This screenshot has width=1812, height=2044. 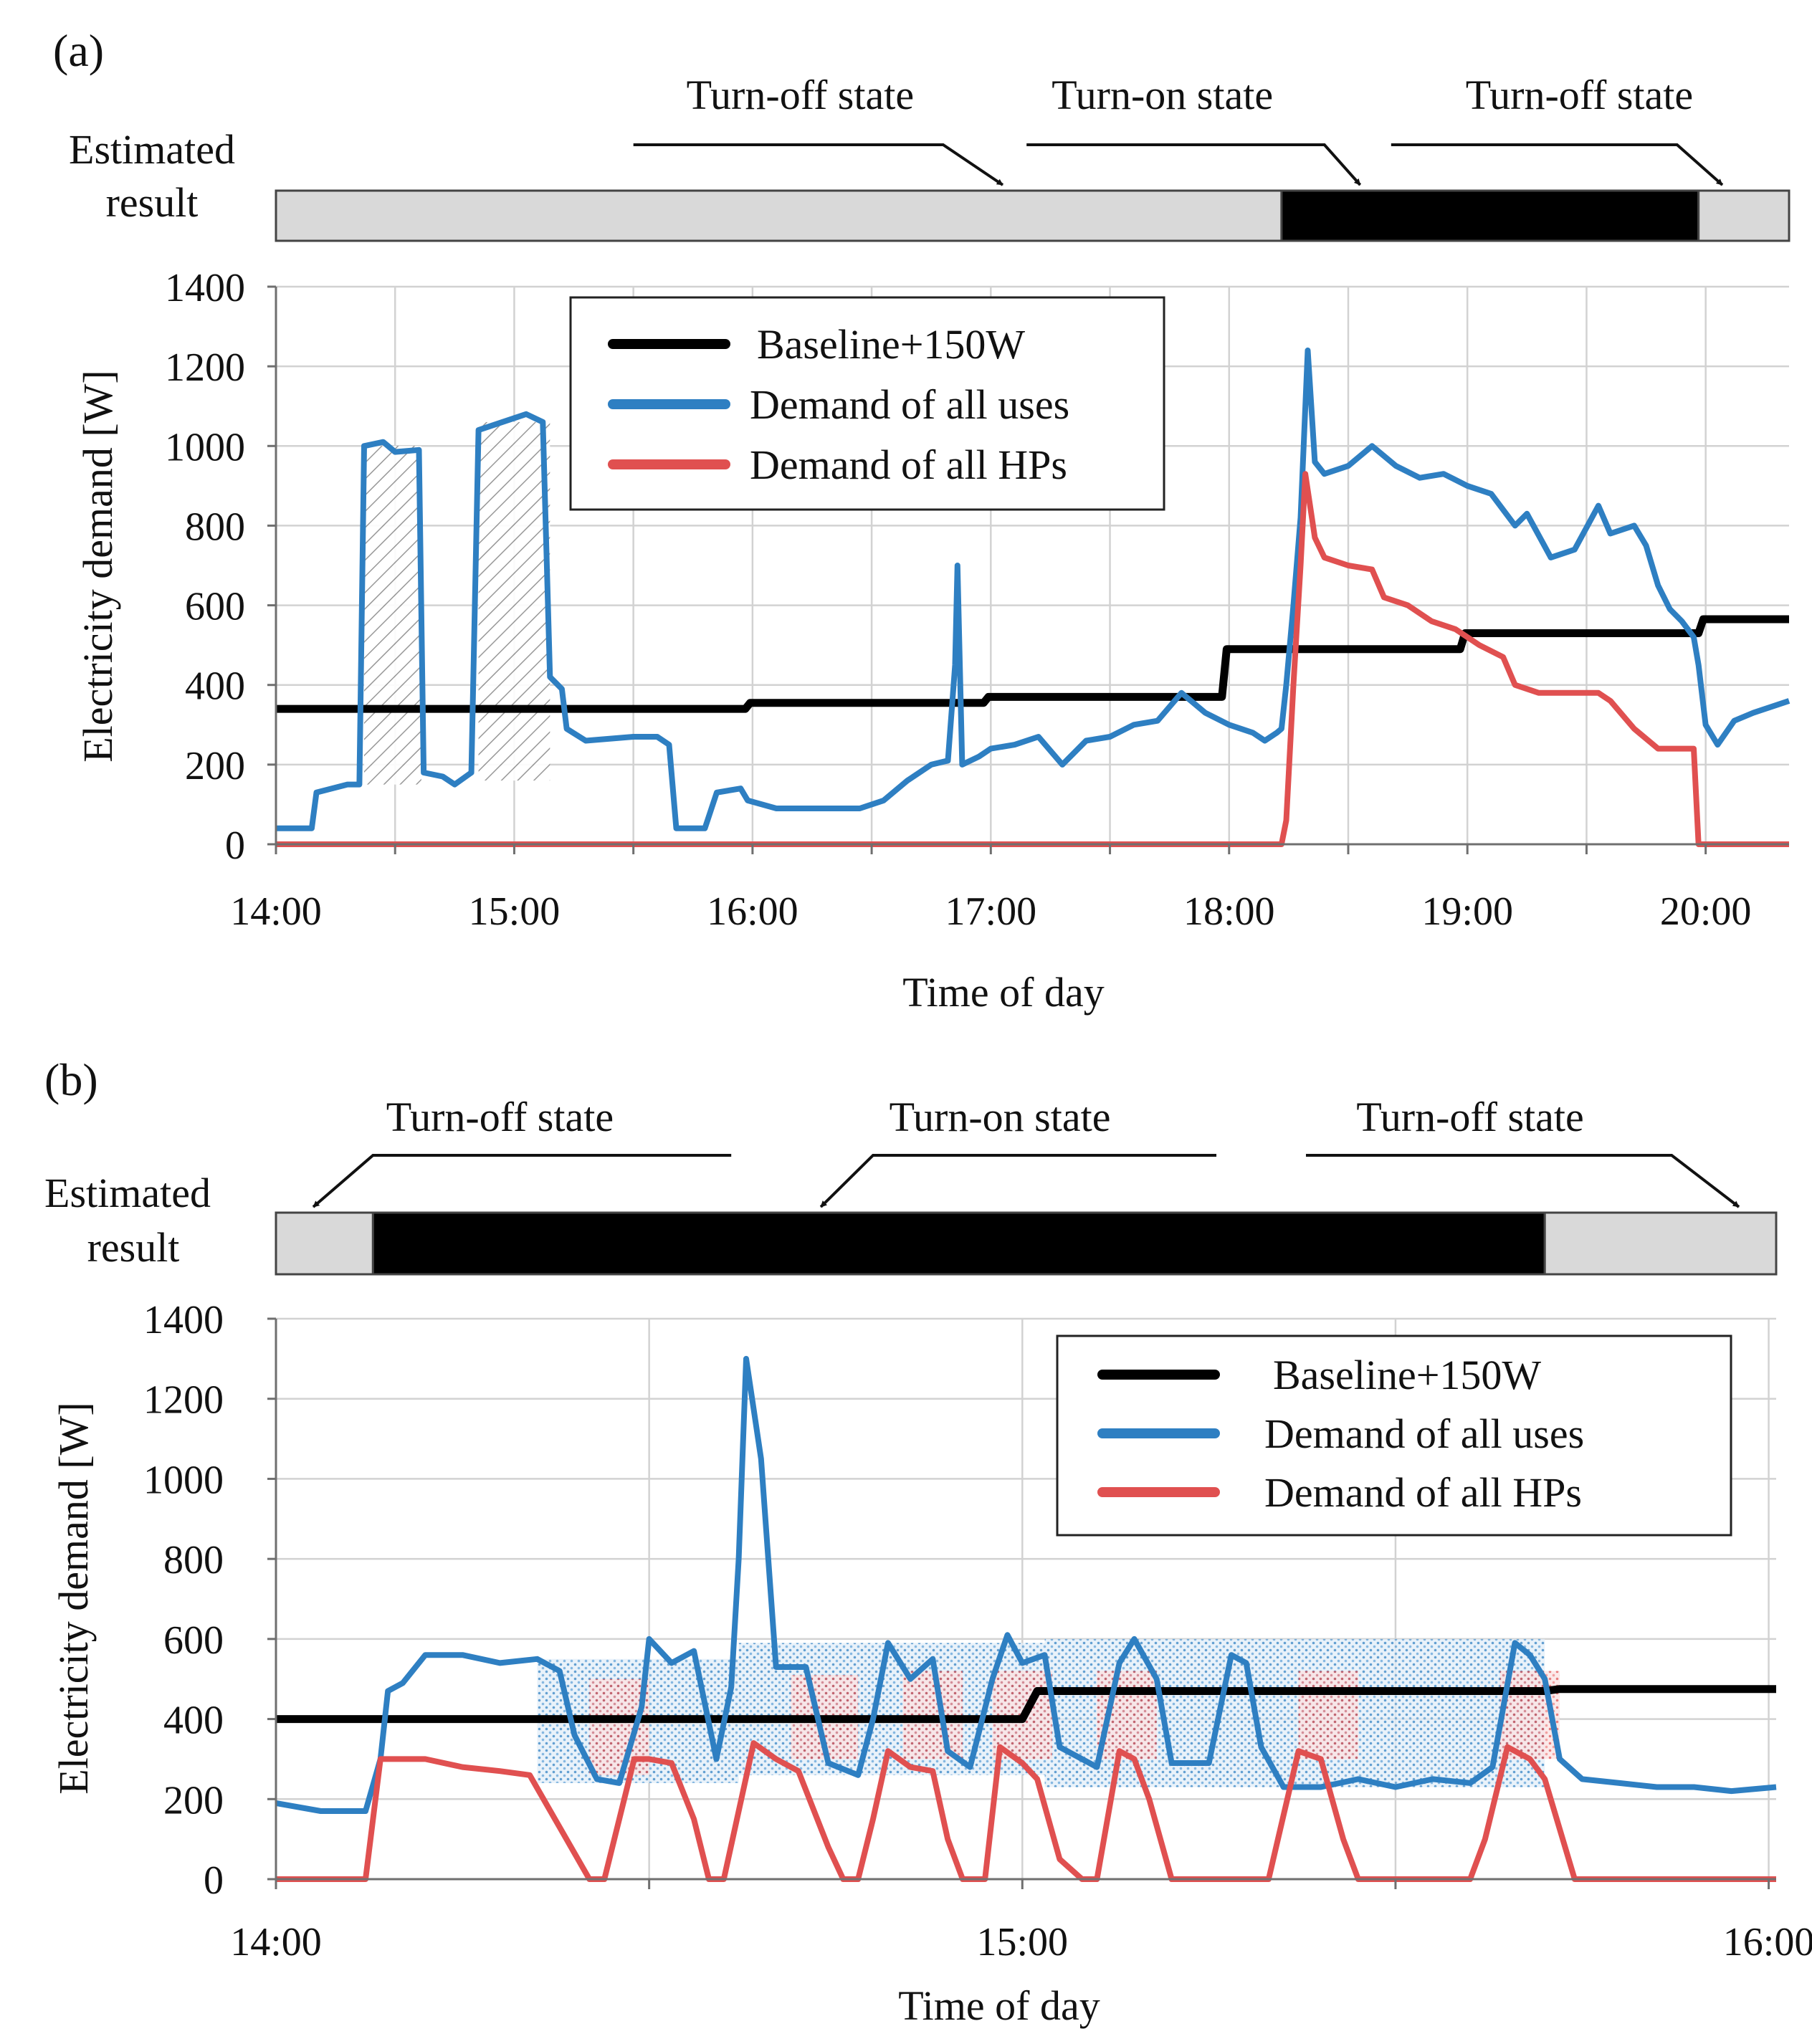 I want to click on legend-label-hps-a: Demand of all HPs, so click(x=908, y=465).